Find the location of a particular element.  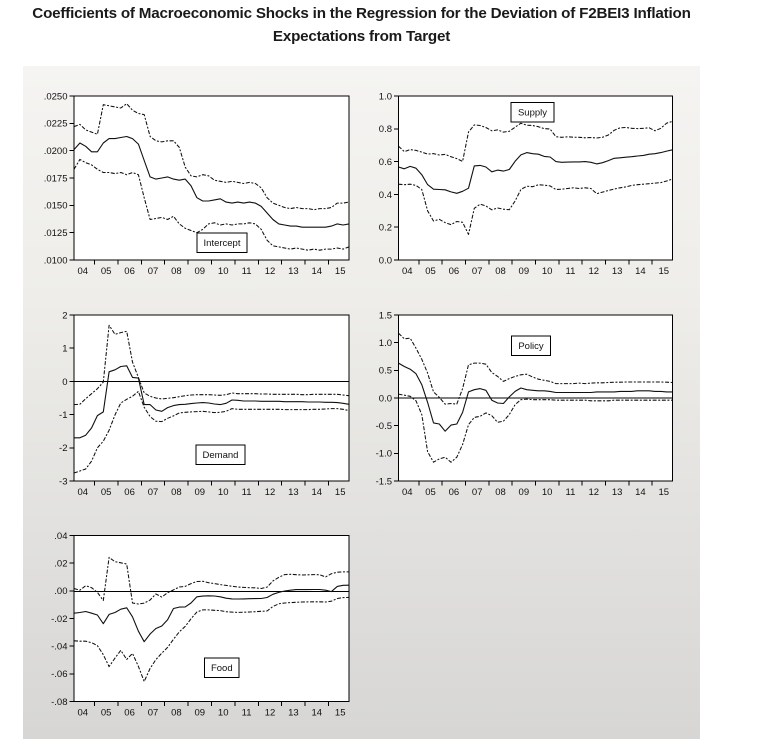

svg-text: Intercept is located at coordinates (222, 243).